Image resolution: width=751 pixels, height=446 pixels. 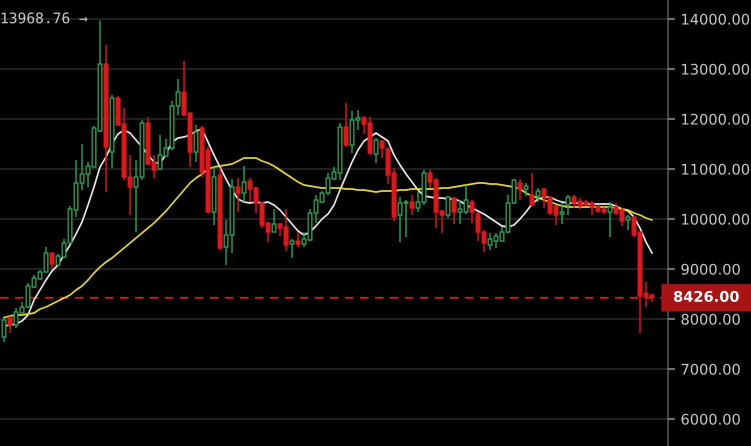 What do you see at coordinates (706, 296) in the screenshot?
I see `ref-line-label: 8426.00` at bounding box center [706, 296].